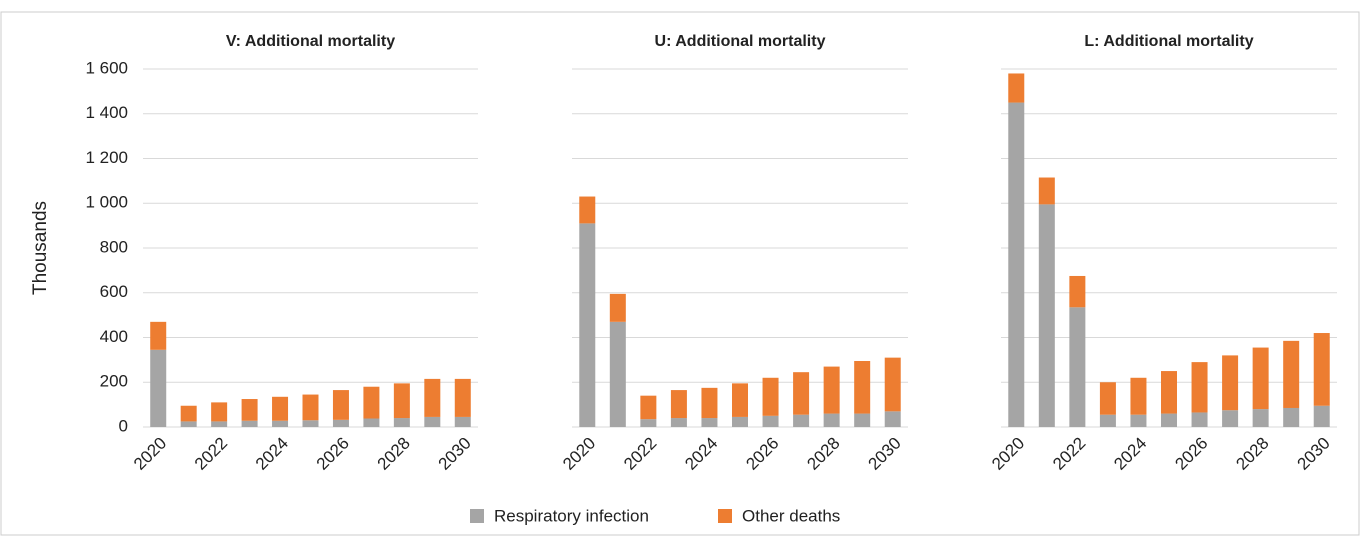 This screenshot has height=536, width=1360. What do you see at coordinates (106, 112) in the screenshot?
I see `y-tick-label: 1 400` at bounding box center [106, 112].